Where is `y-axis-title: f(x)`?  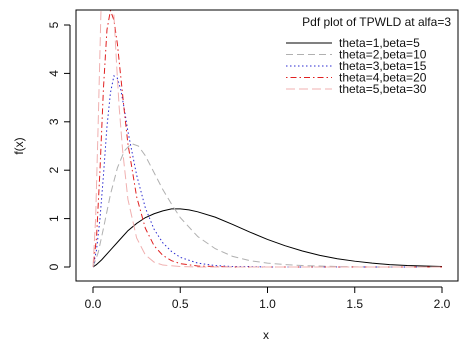 y-axis-title: f(x) is located at coordinates (19, 145).